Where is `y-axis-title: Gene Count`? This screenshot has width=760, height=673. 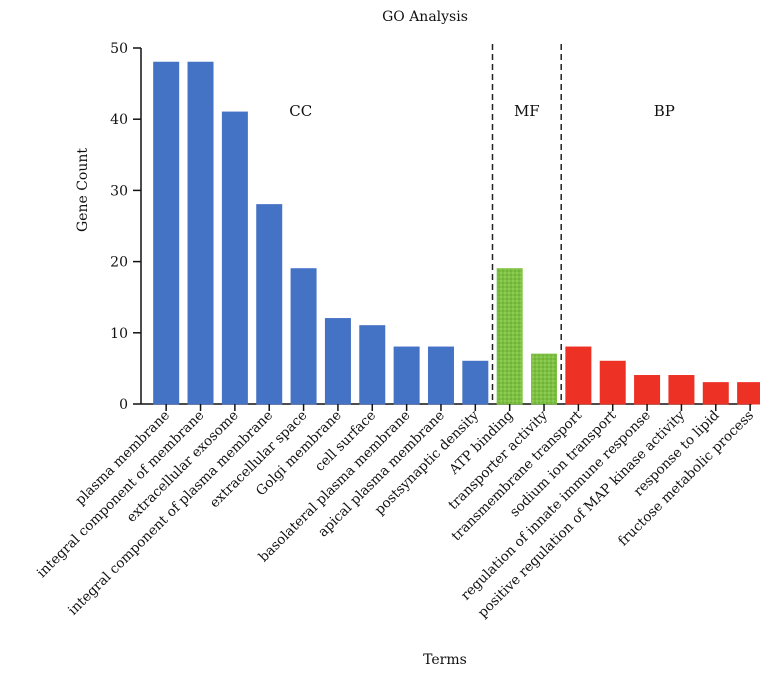
y-axis-title: Gene Count is located at coordinates (83, 190).